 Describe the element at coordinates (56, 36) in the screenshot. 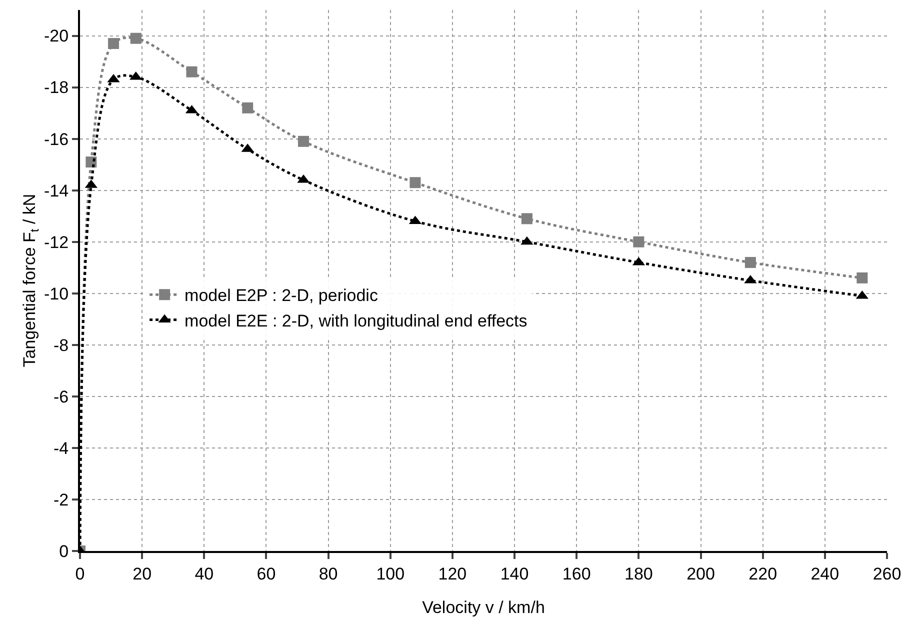

I see `y-tick-label: -20` at that location.